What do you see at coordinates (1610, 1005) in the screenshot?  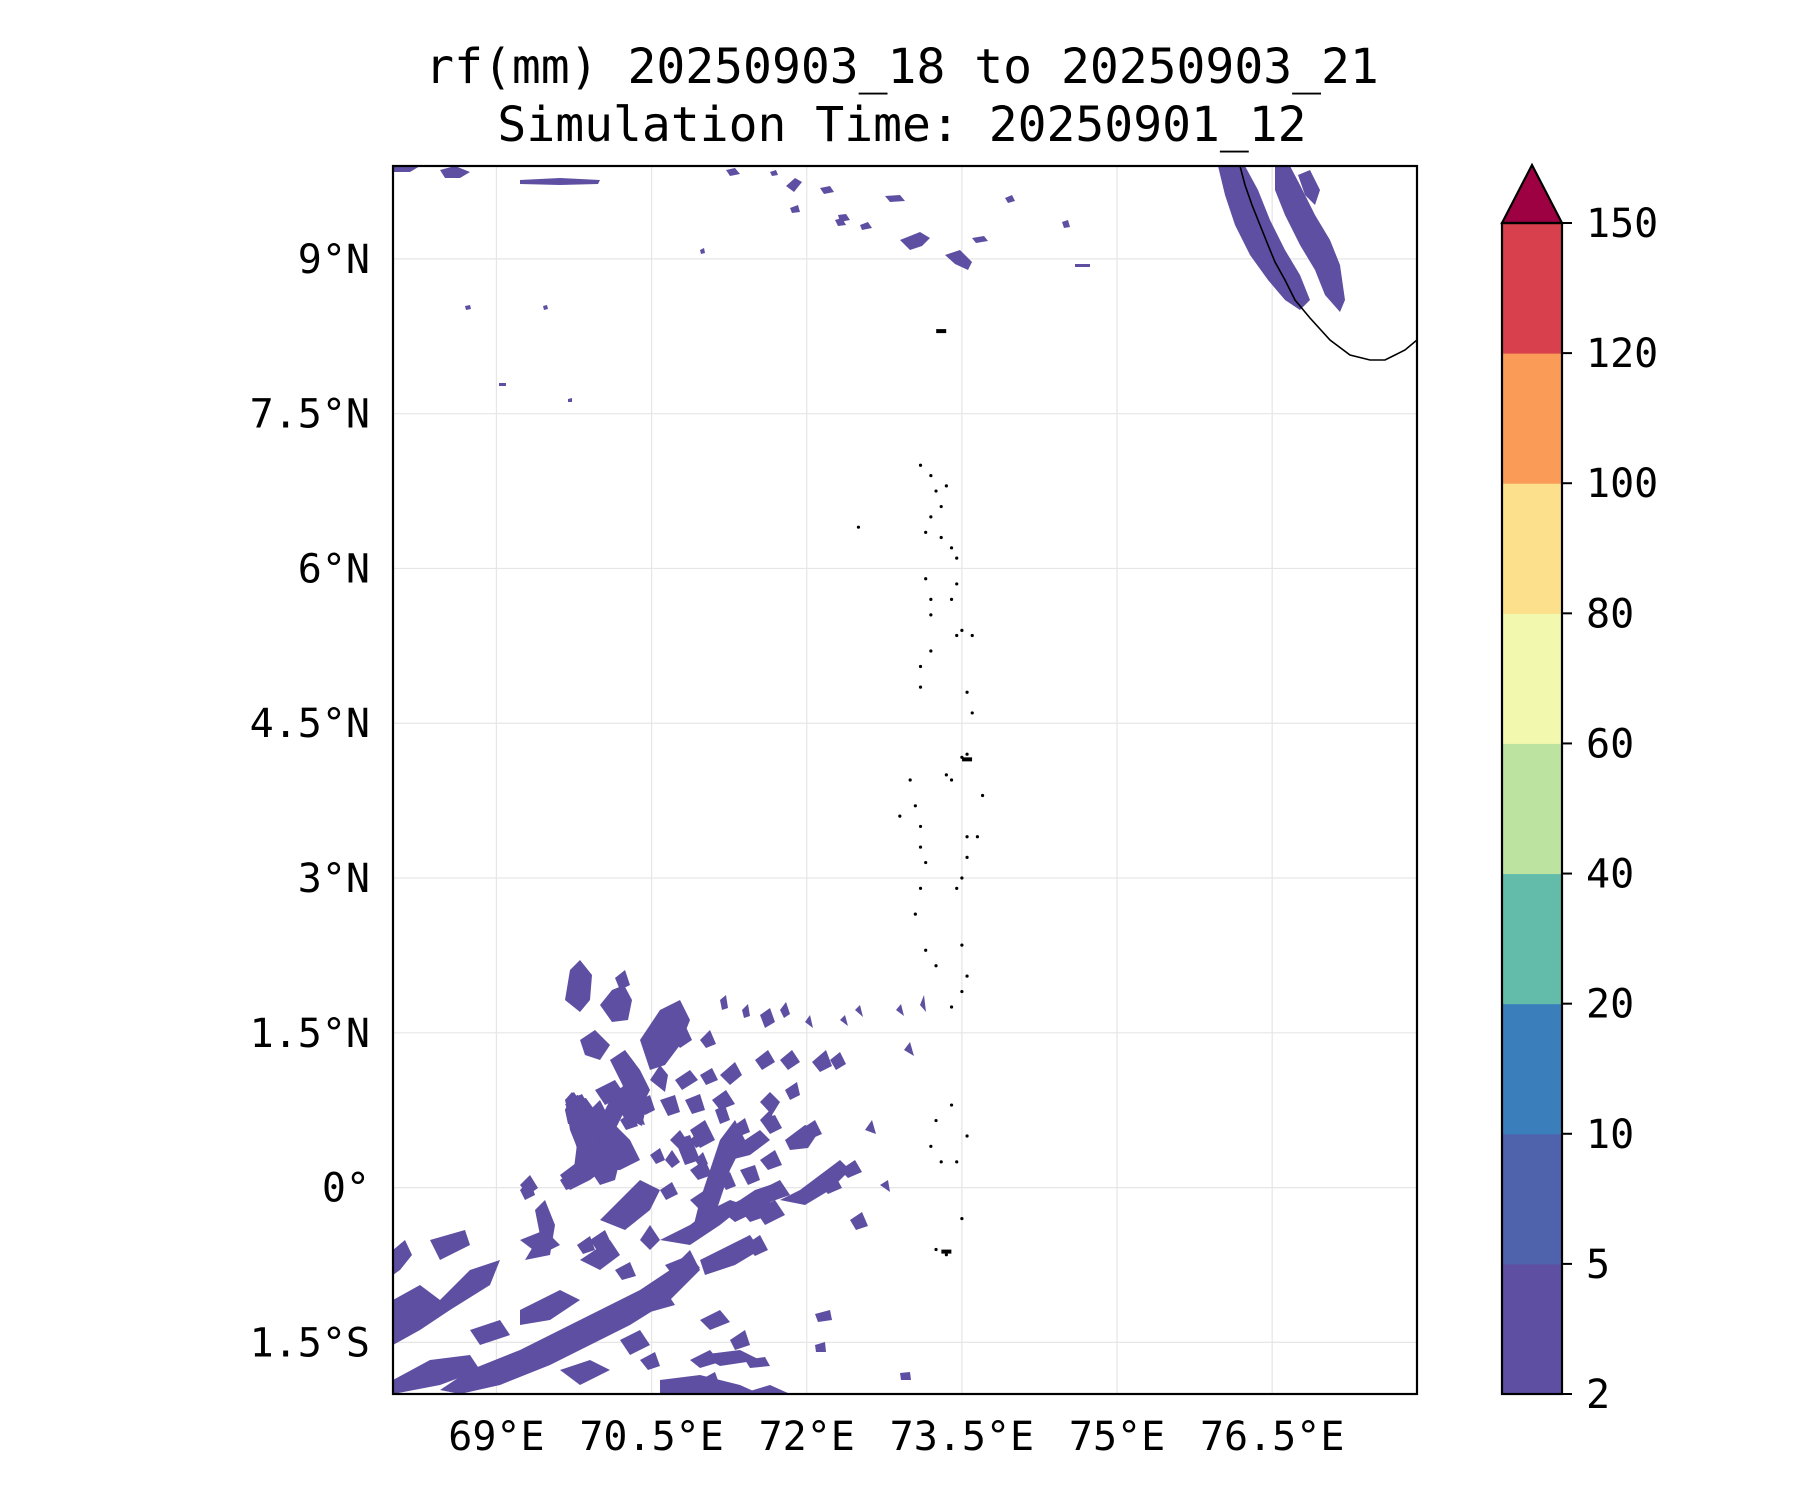 I see `colorbar-label: 20` at bounding box center [1610, 1005].